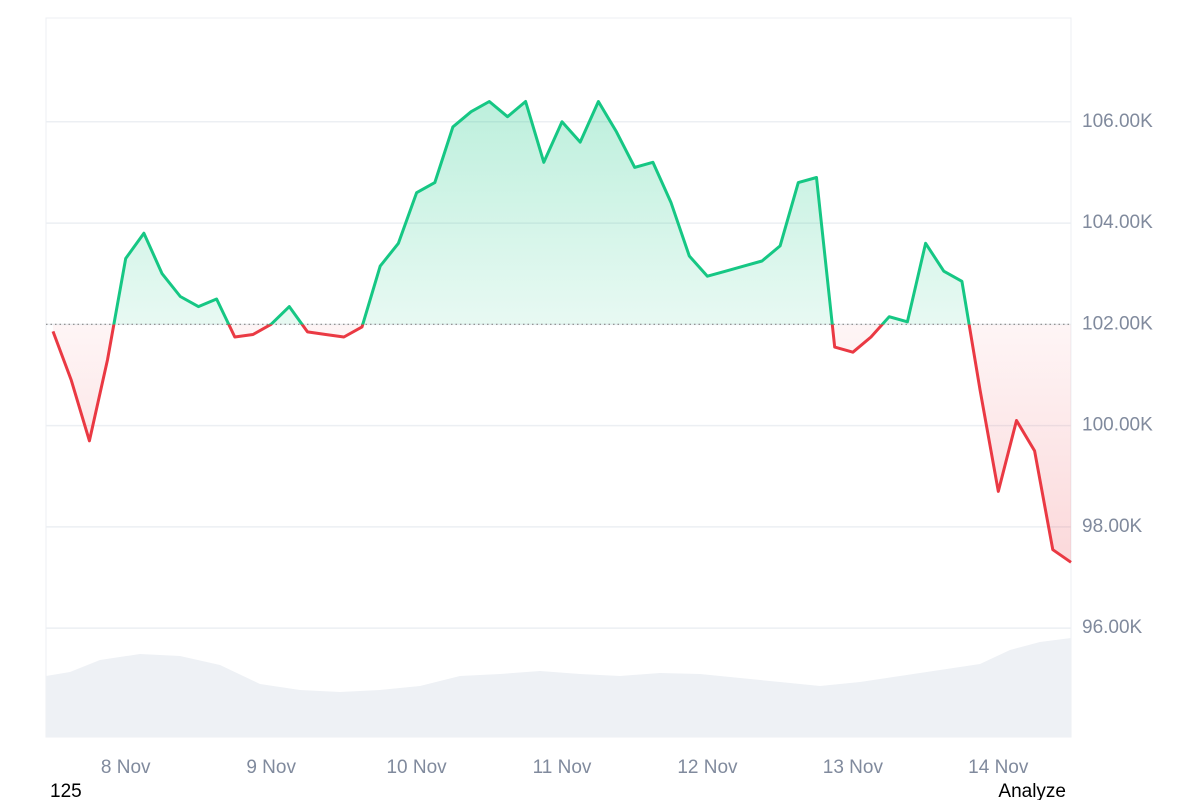 The height and width of the screenshot is (800, 1200). Describe the element at coordinates (1117, 425) in the screenshot. I see `y-tick-label: 100.00K` at that location.